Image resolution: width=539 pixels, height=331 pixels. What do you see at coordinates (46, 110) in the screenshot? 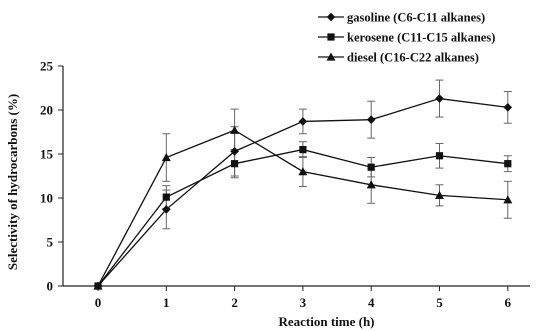
I see `y-tick-label: 20` at bounding box center [46, 110].